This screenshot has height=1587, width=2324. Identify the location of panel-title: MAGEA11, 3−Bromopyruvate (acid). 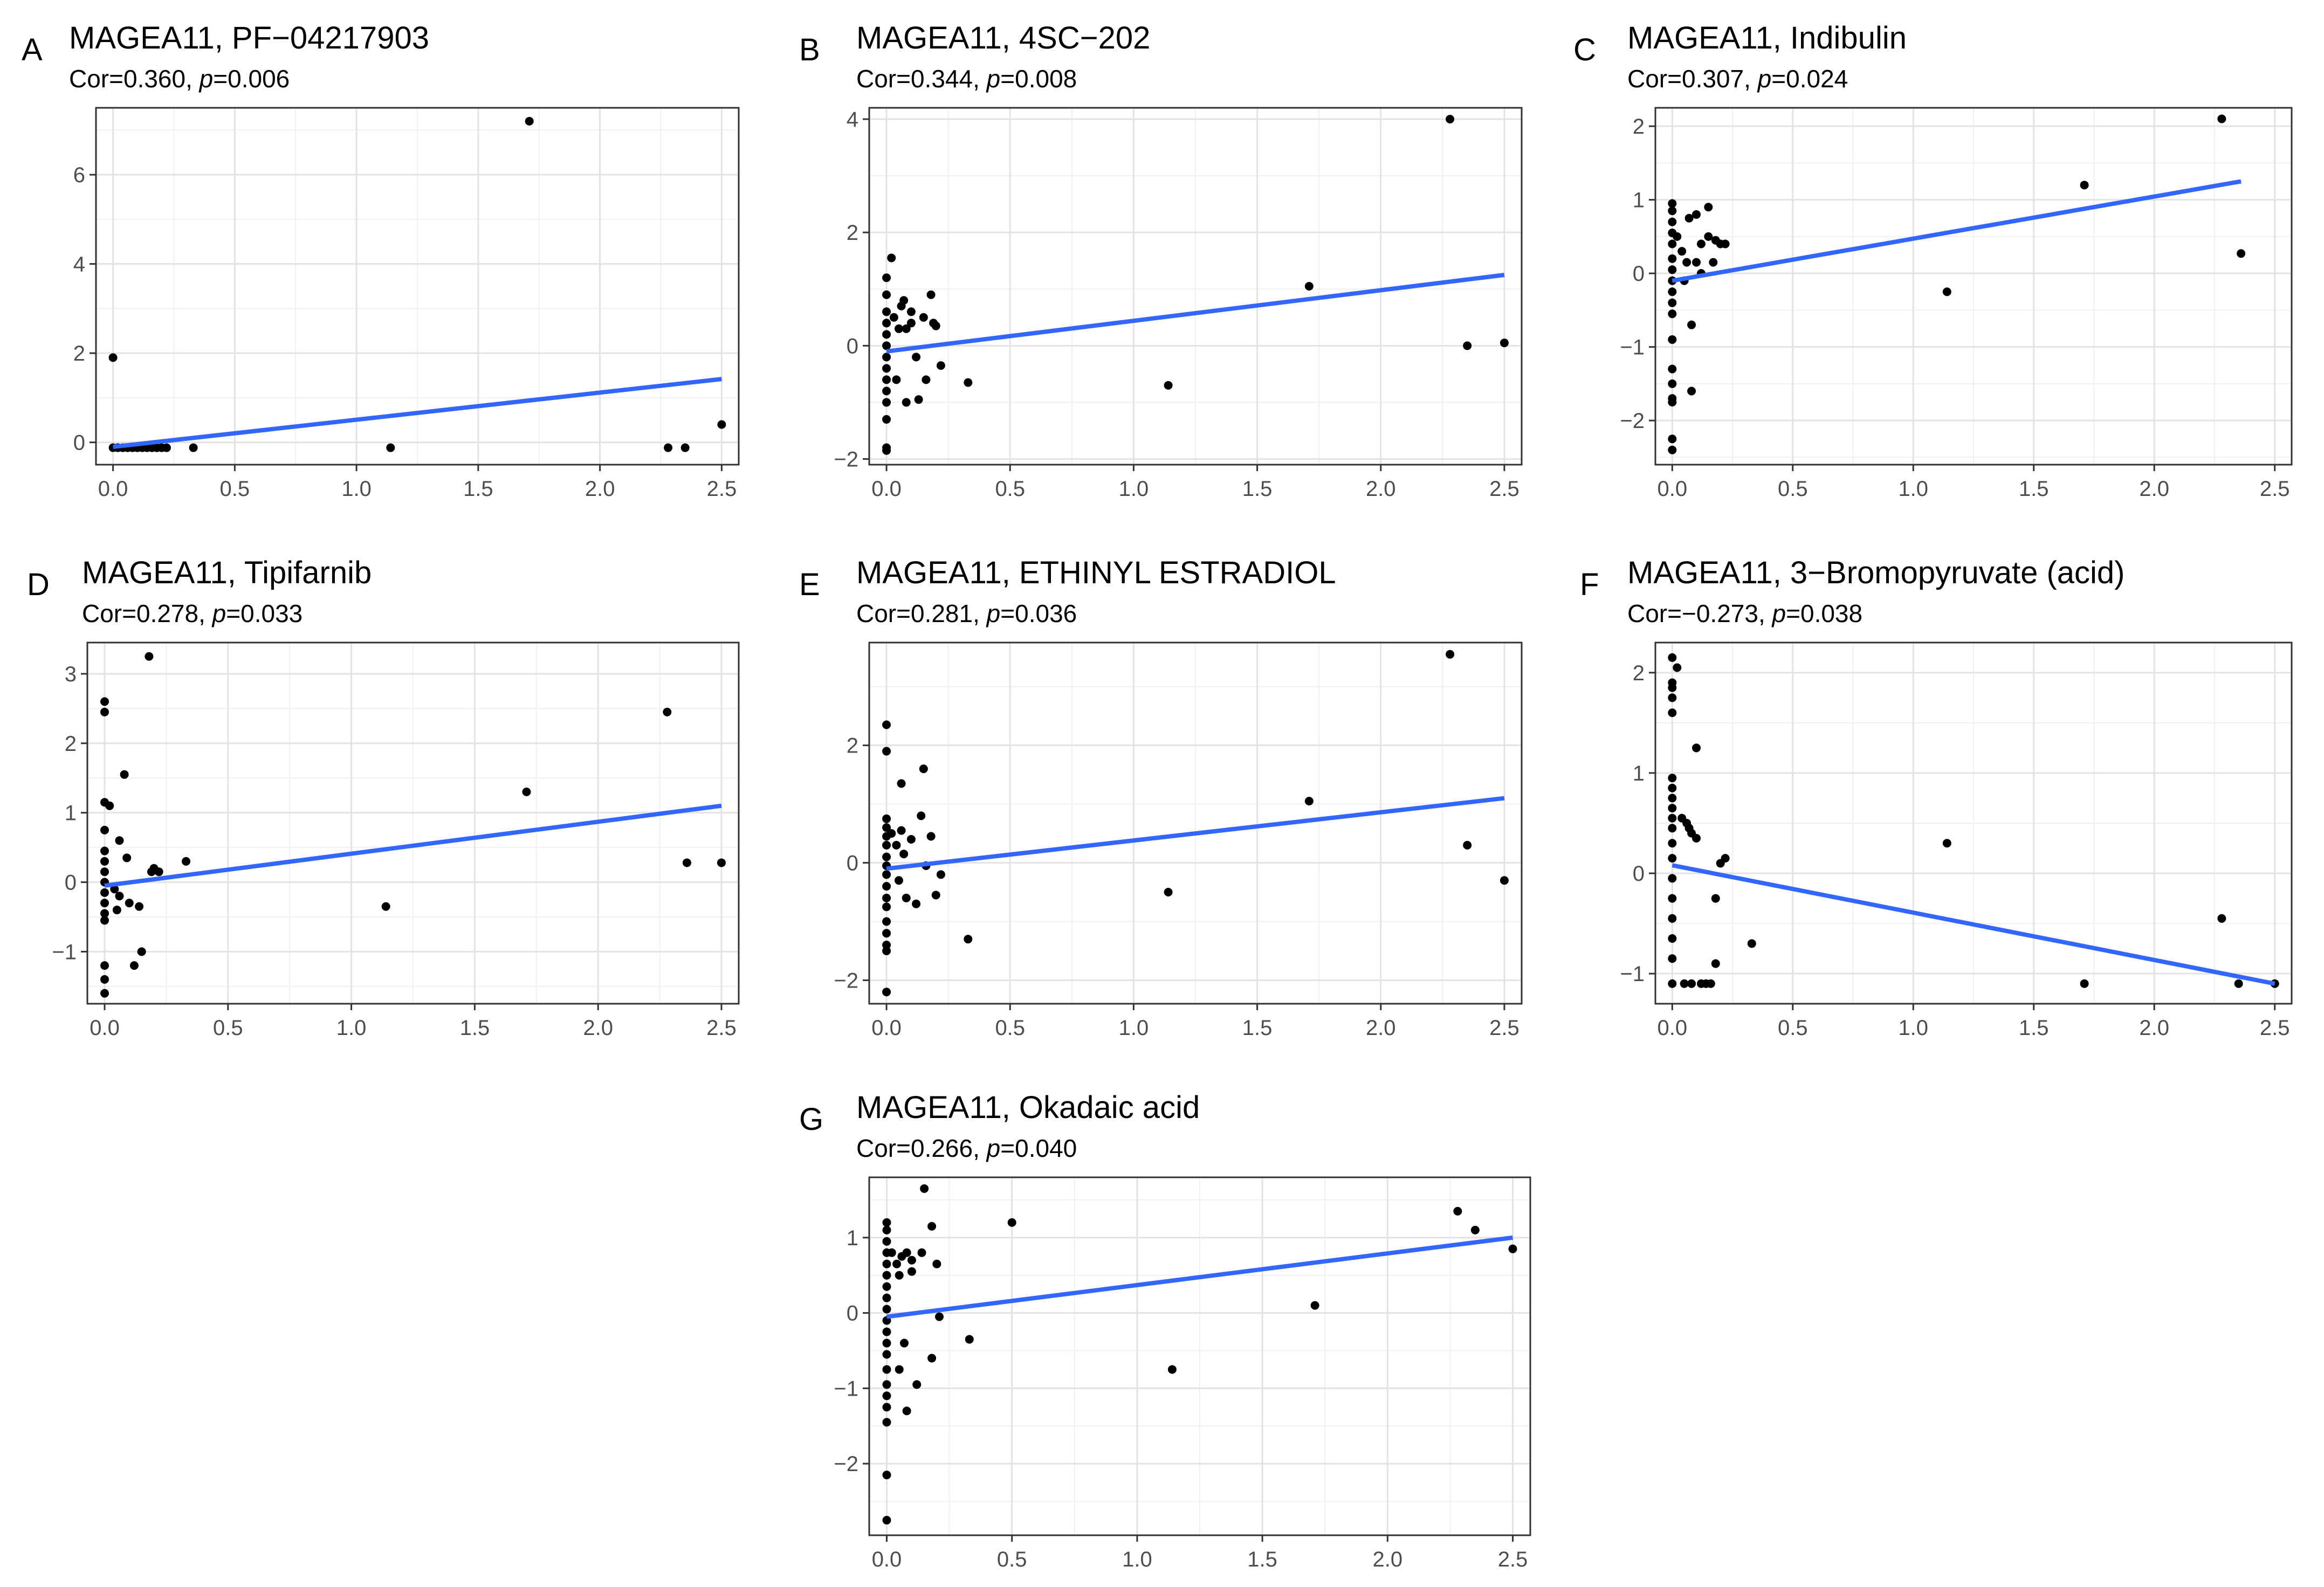
(1875, 573).